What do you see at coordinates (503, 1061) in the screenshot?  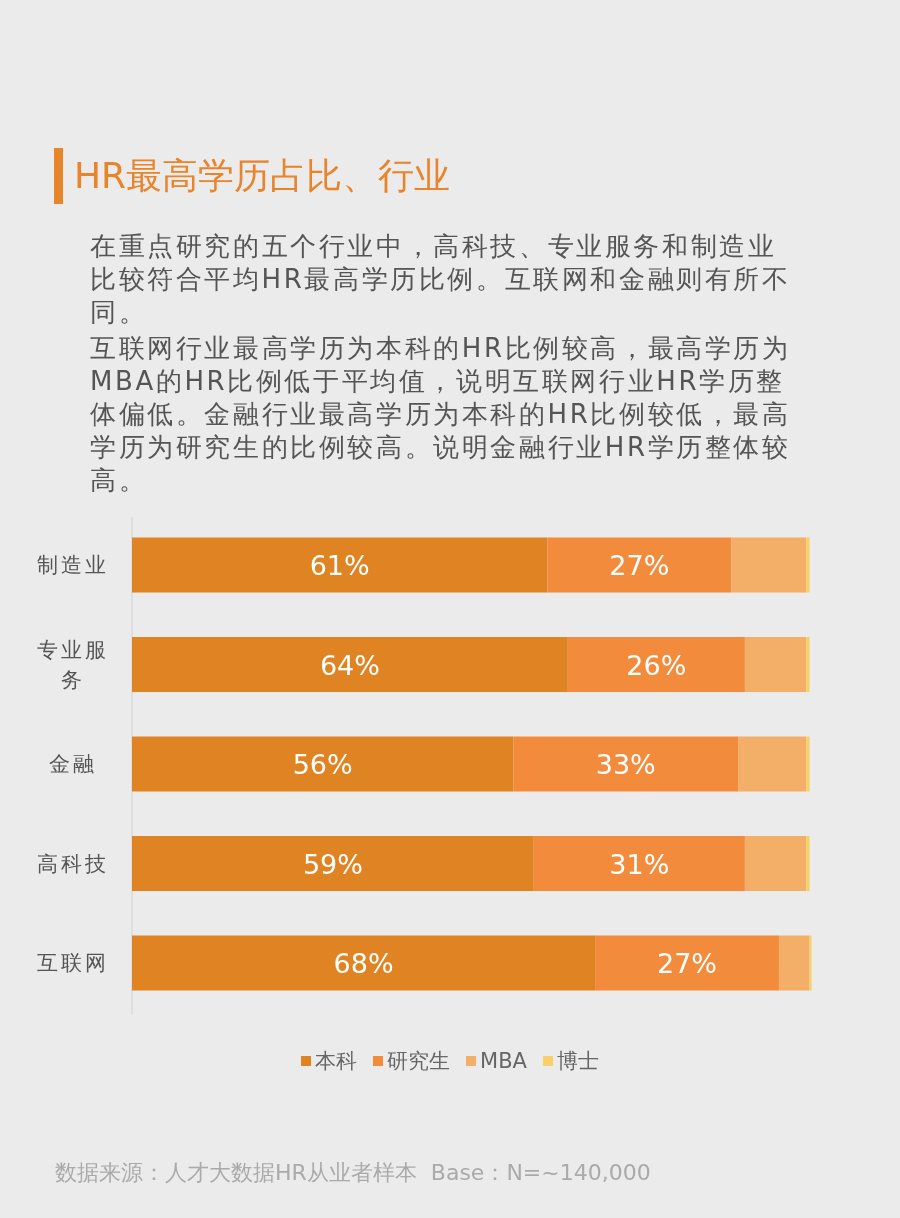 I see `legend-label: MBA` at bounding box center [503, 1061].